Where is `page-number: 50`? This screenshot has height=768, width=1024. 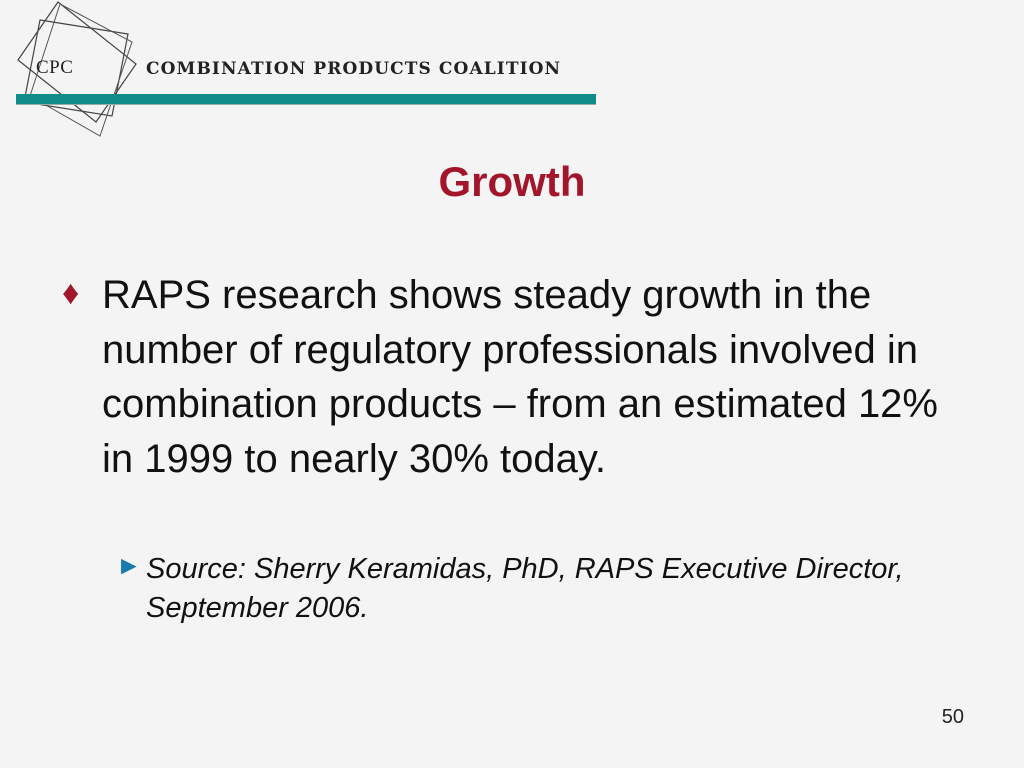
page-number: 50 is located at coordinates (952, 717).